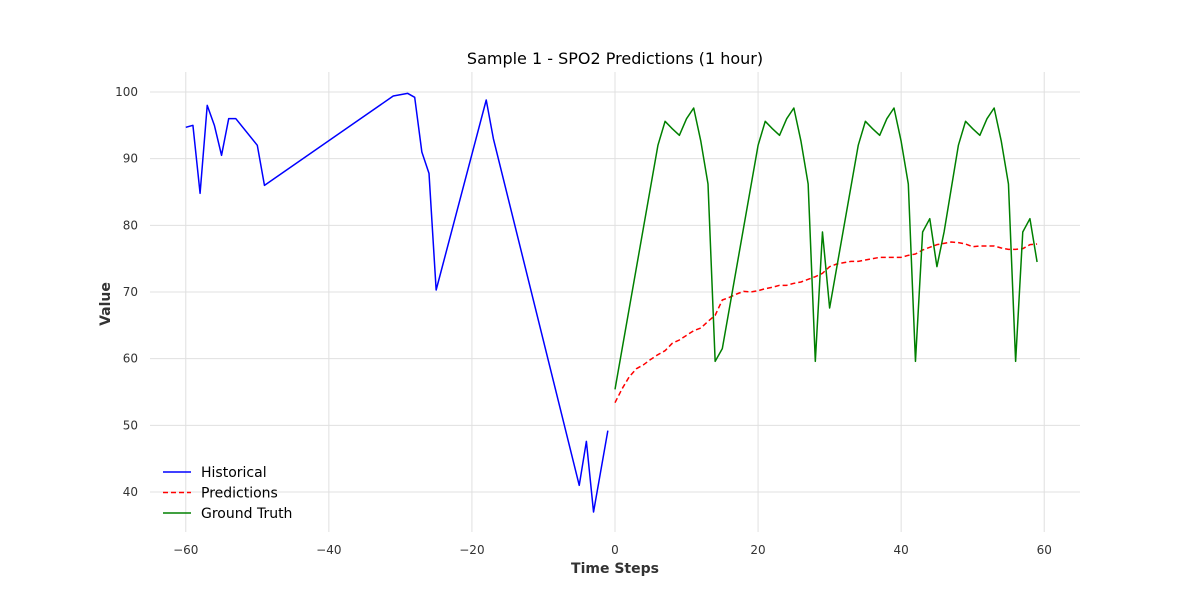 Image resolution: width=1200 pixels, height=600 pixels. What do you see at coordinates (130, 359) in the screenshot?
I see `y-tick-label: 60` at bounding box center [130, 359].